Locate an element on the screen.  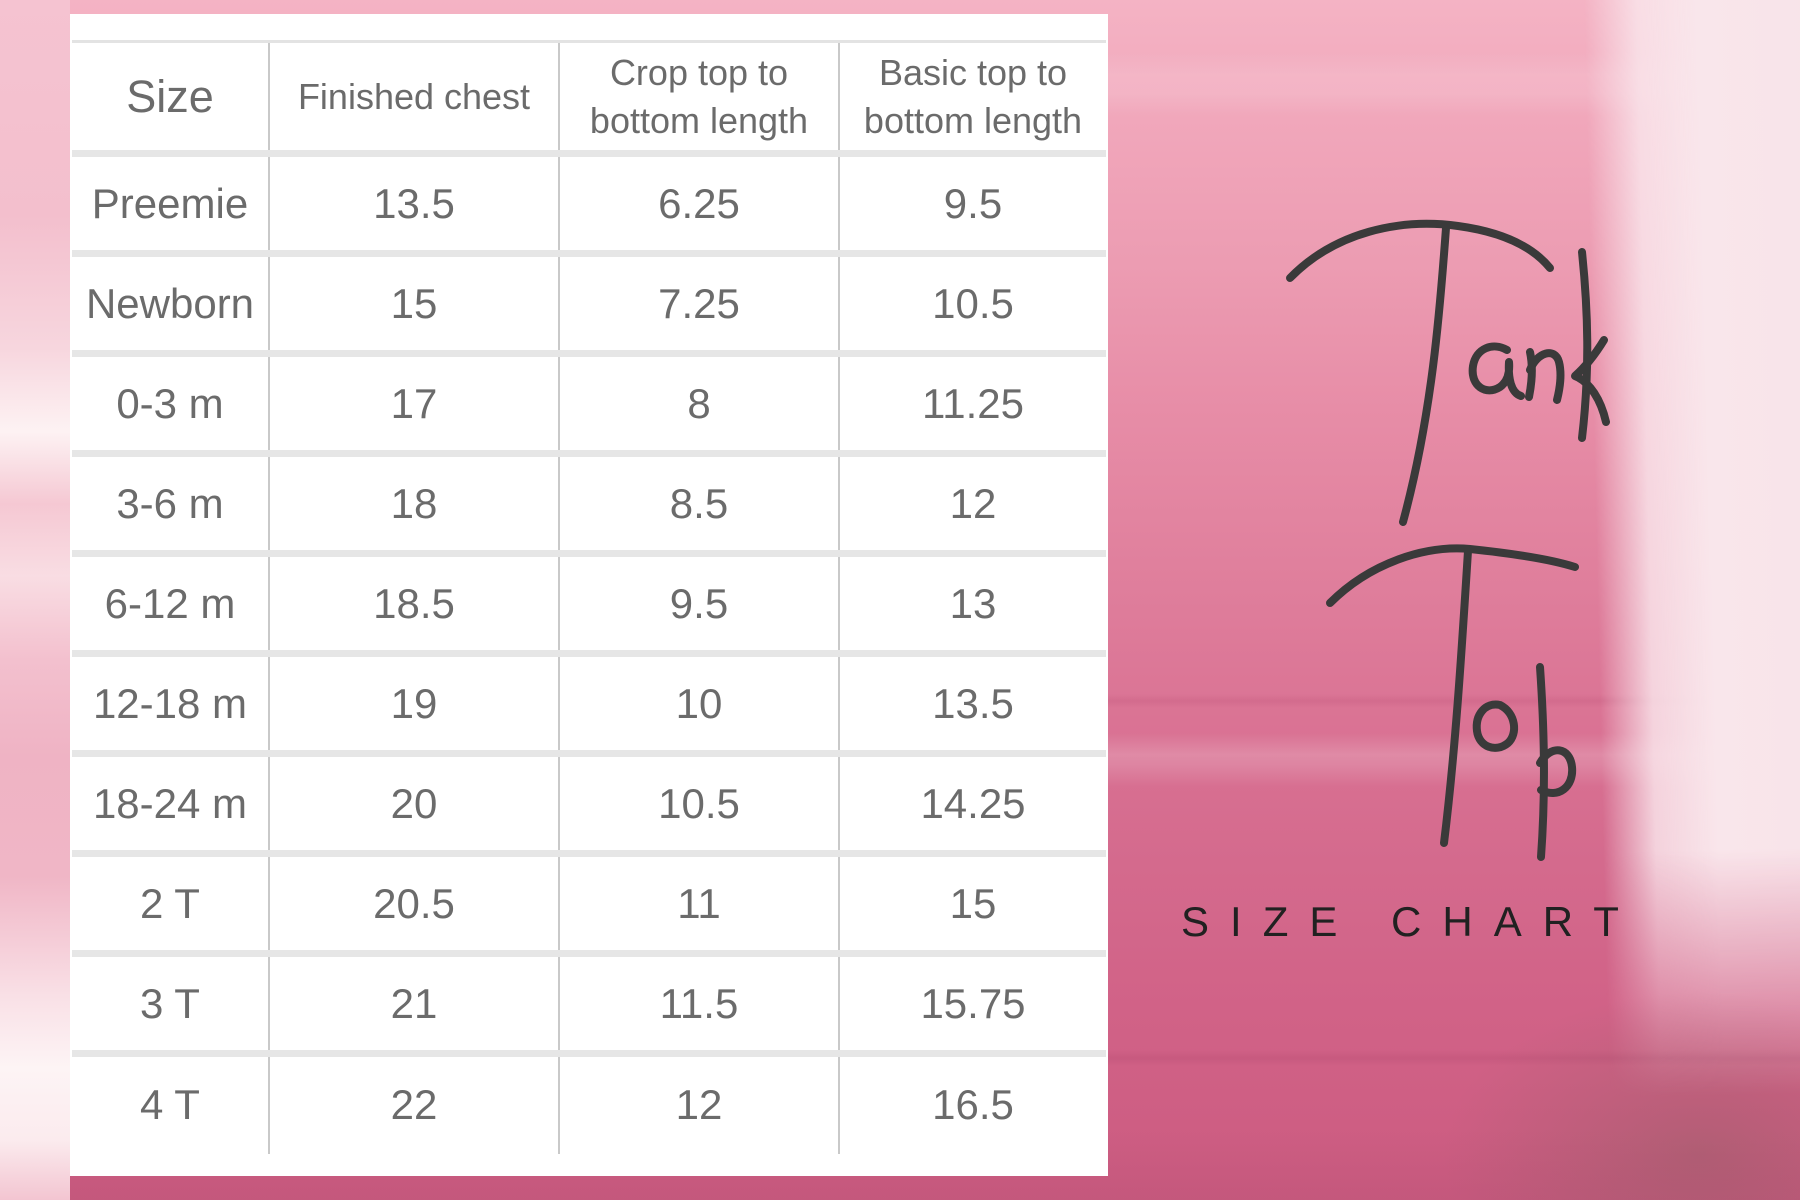
size-cell: 3 T is located at coordinates (170, 1002).